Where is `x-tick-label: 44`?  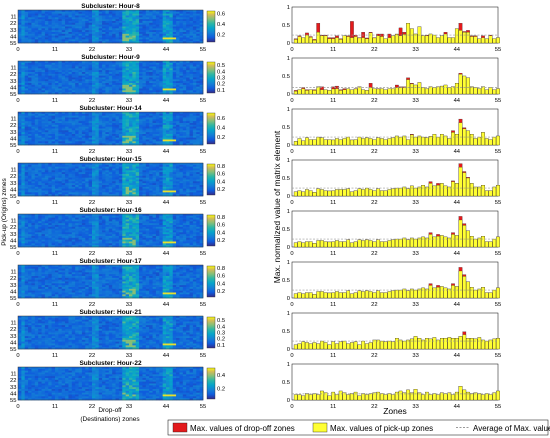
x-tick-label: 44 is located at coordinates (166, 101).